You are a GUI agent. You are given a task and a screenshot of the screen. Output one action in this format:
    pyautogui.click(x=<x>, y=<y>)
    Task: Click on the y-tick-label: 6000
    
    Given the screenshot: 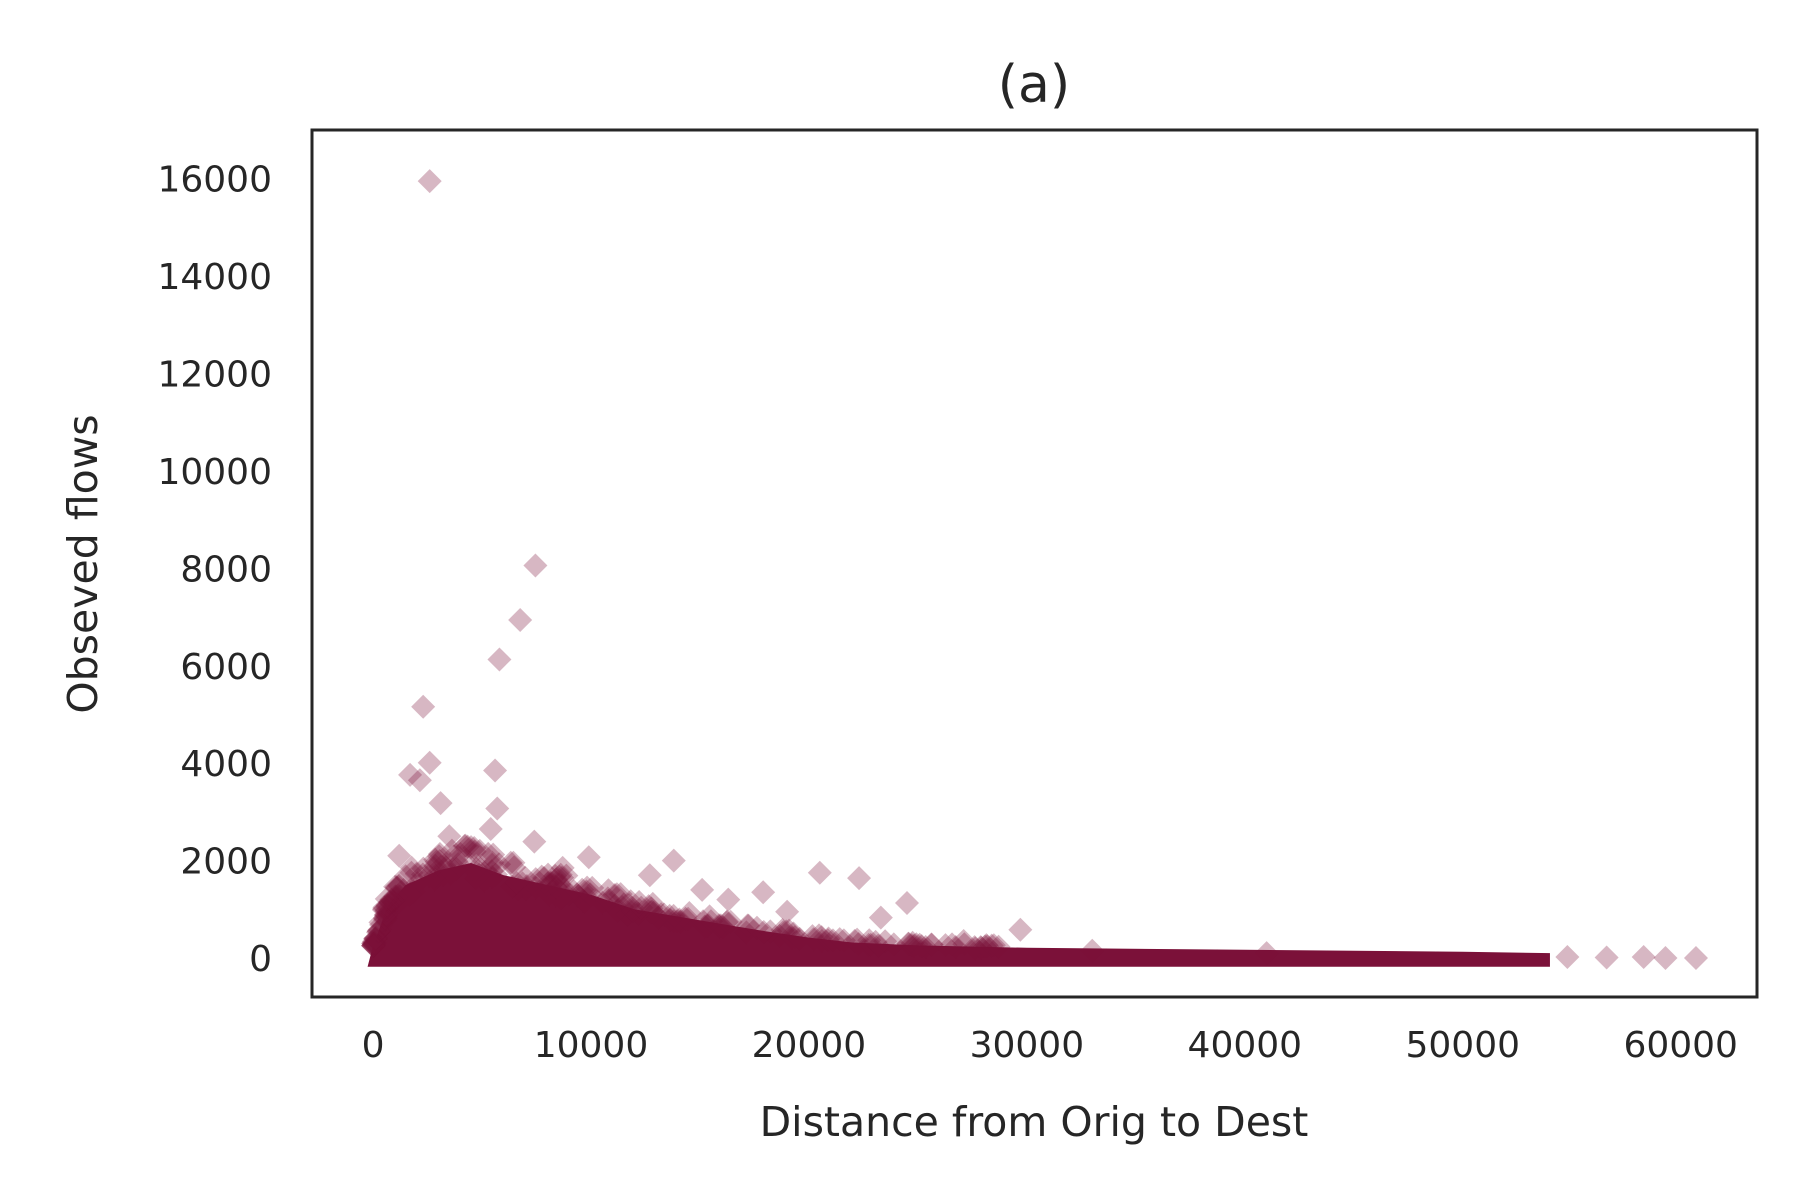 What is the action you would take?
    pyautogui.click(x=226, y=667)
    